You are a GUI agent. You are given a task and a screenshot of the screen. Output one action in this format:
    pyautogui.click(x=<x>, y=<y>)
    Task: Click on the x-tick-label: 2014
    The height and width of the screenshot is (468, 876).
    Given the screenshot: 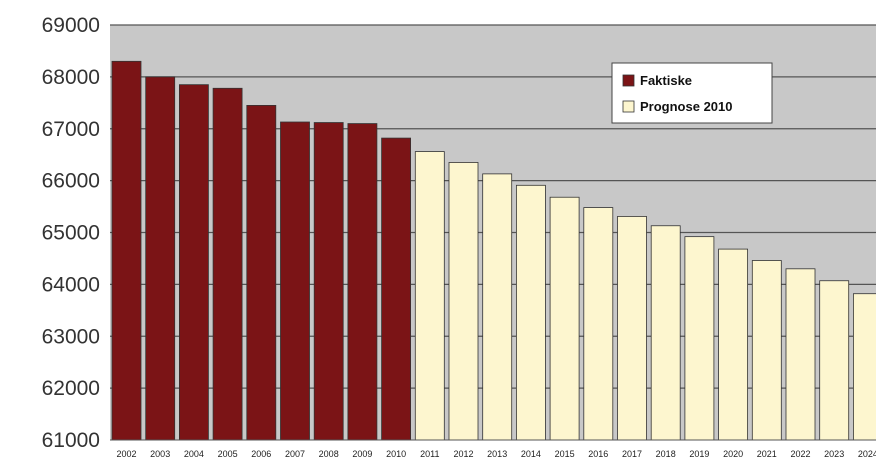 What is the action you would take?
    pyautogui.click(x=531, y=454)
    